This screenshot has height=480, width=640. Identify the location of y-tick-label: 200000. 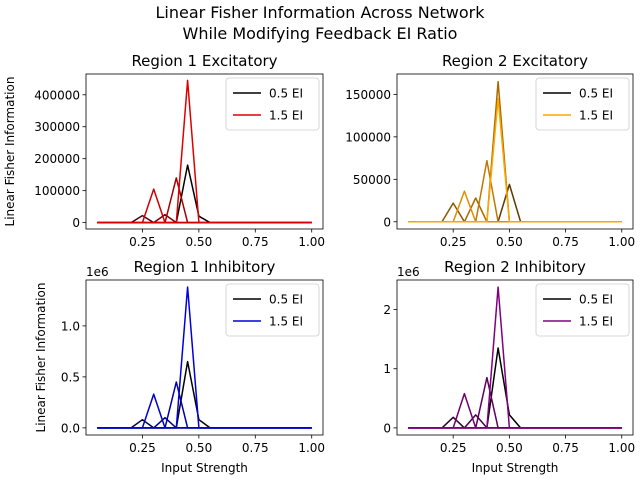
(57, 159).